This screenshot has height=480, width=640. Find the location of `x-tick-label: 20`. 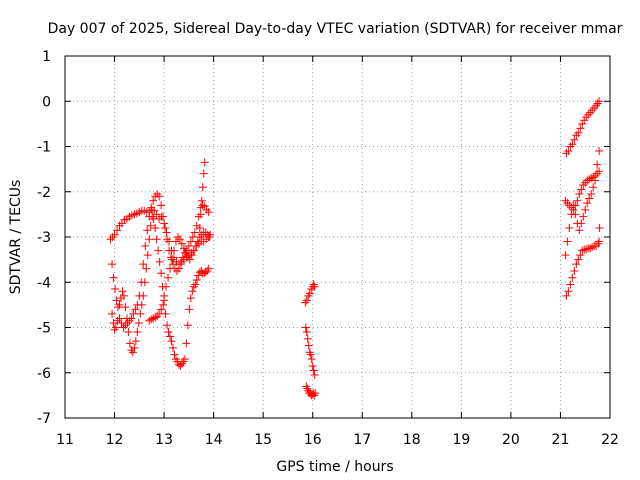

x-tick-label: 20 is located at coordinates (511, 440).